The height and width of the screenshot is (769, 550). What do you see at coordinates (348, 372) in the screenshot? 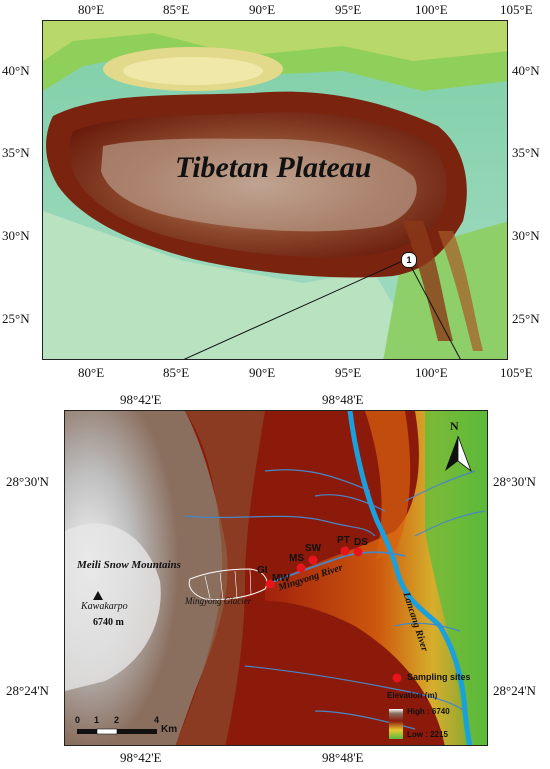
I see `bottom-lon-label: 95°E` at bounding box center [348, 372].